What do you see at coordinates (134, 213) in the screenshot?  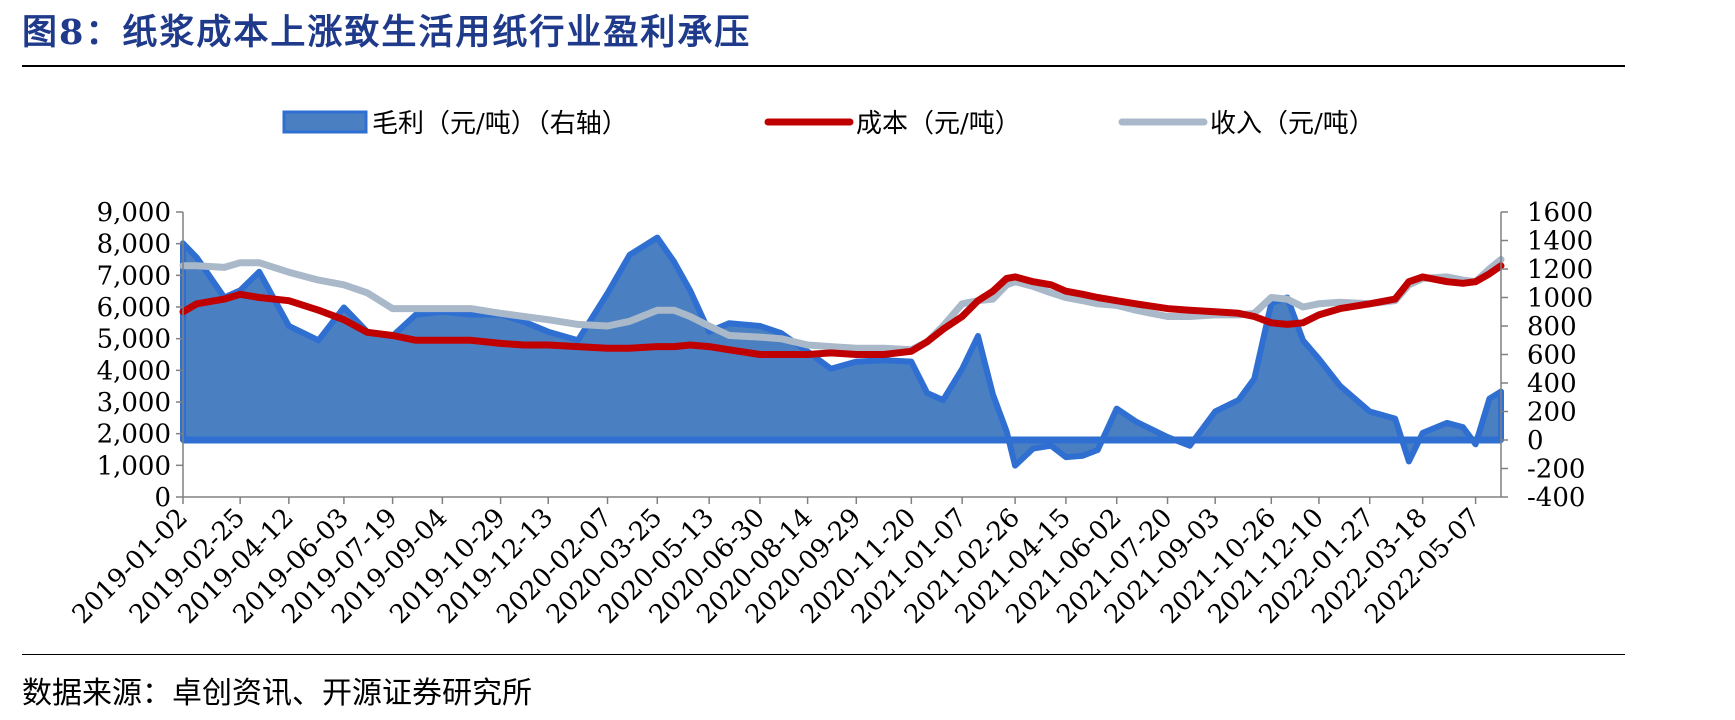 I see `y-left-tick-label: 9,000` at bounding box center [134, 213].